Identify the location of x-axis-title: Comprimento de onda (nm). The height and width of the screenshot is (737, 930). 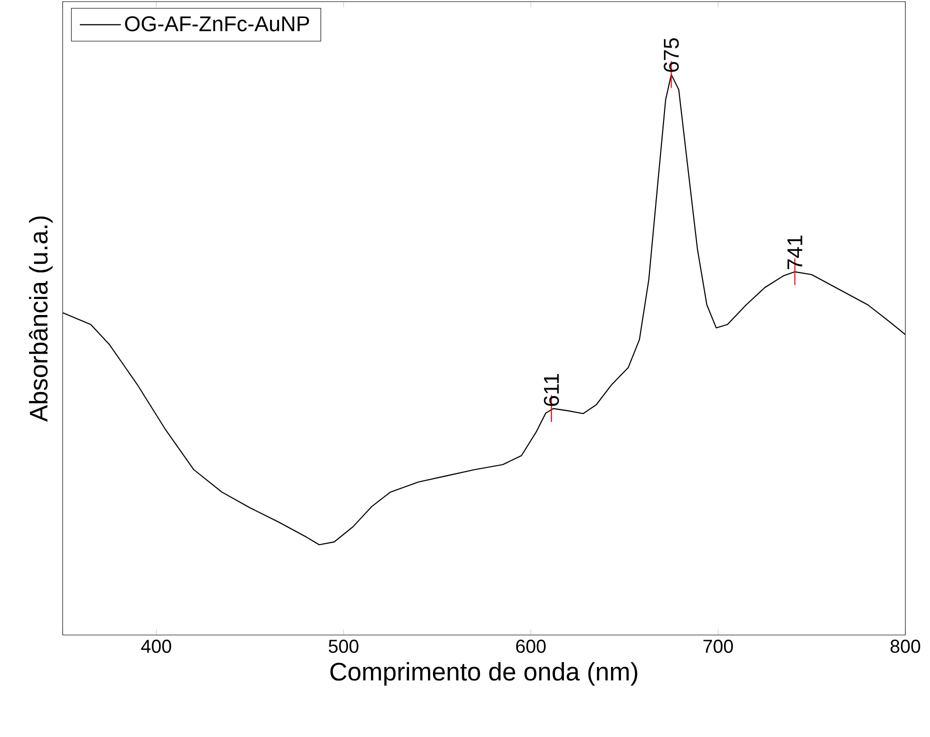
(484, 674).